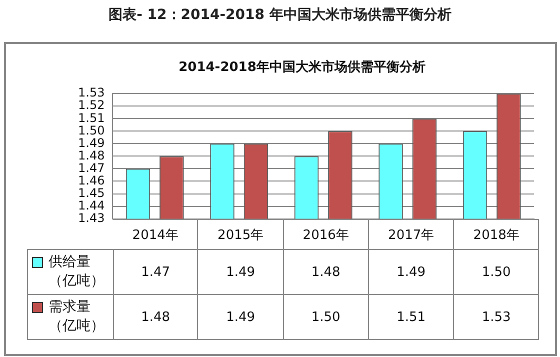 The height and width of the screenshot is (357, 560). What do you see at coordinates (91, 180) in the screenshot?
I see `y-tick-label: 1.46` at bounding box center [91, 180].